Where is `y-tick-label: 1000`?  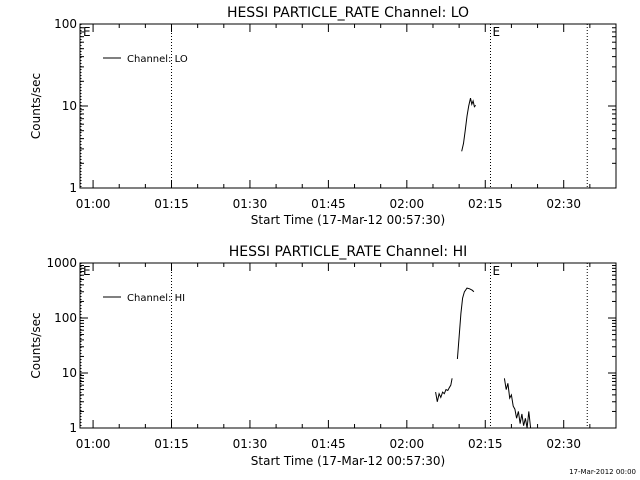
y-tick-label: 1000 is located at coordinates (61, 263).